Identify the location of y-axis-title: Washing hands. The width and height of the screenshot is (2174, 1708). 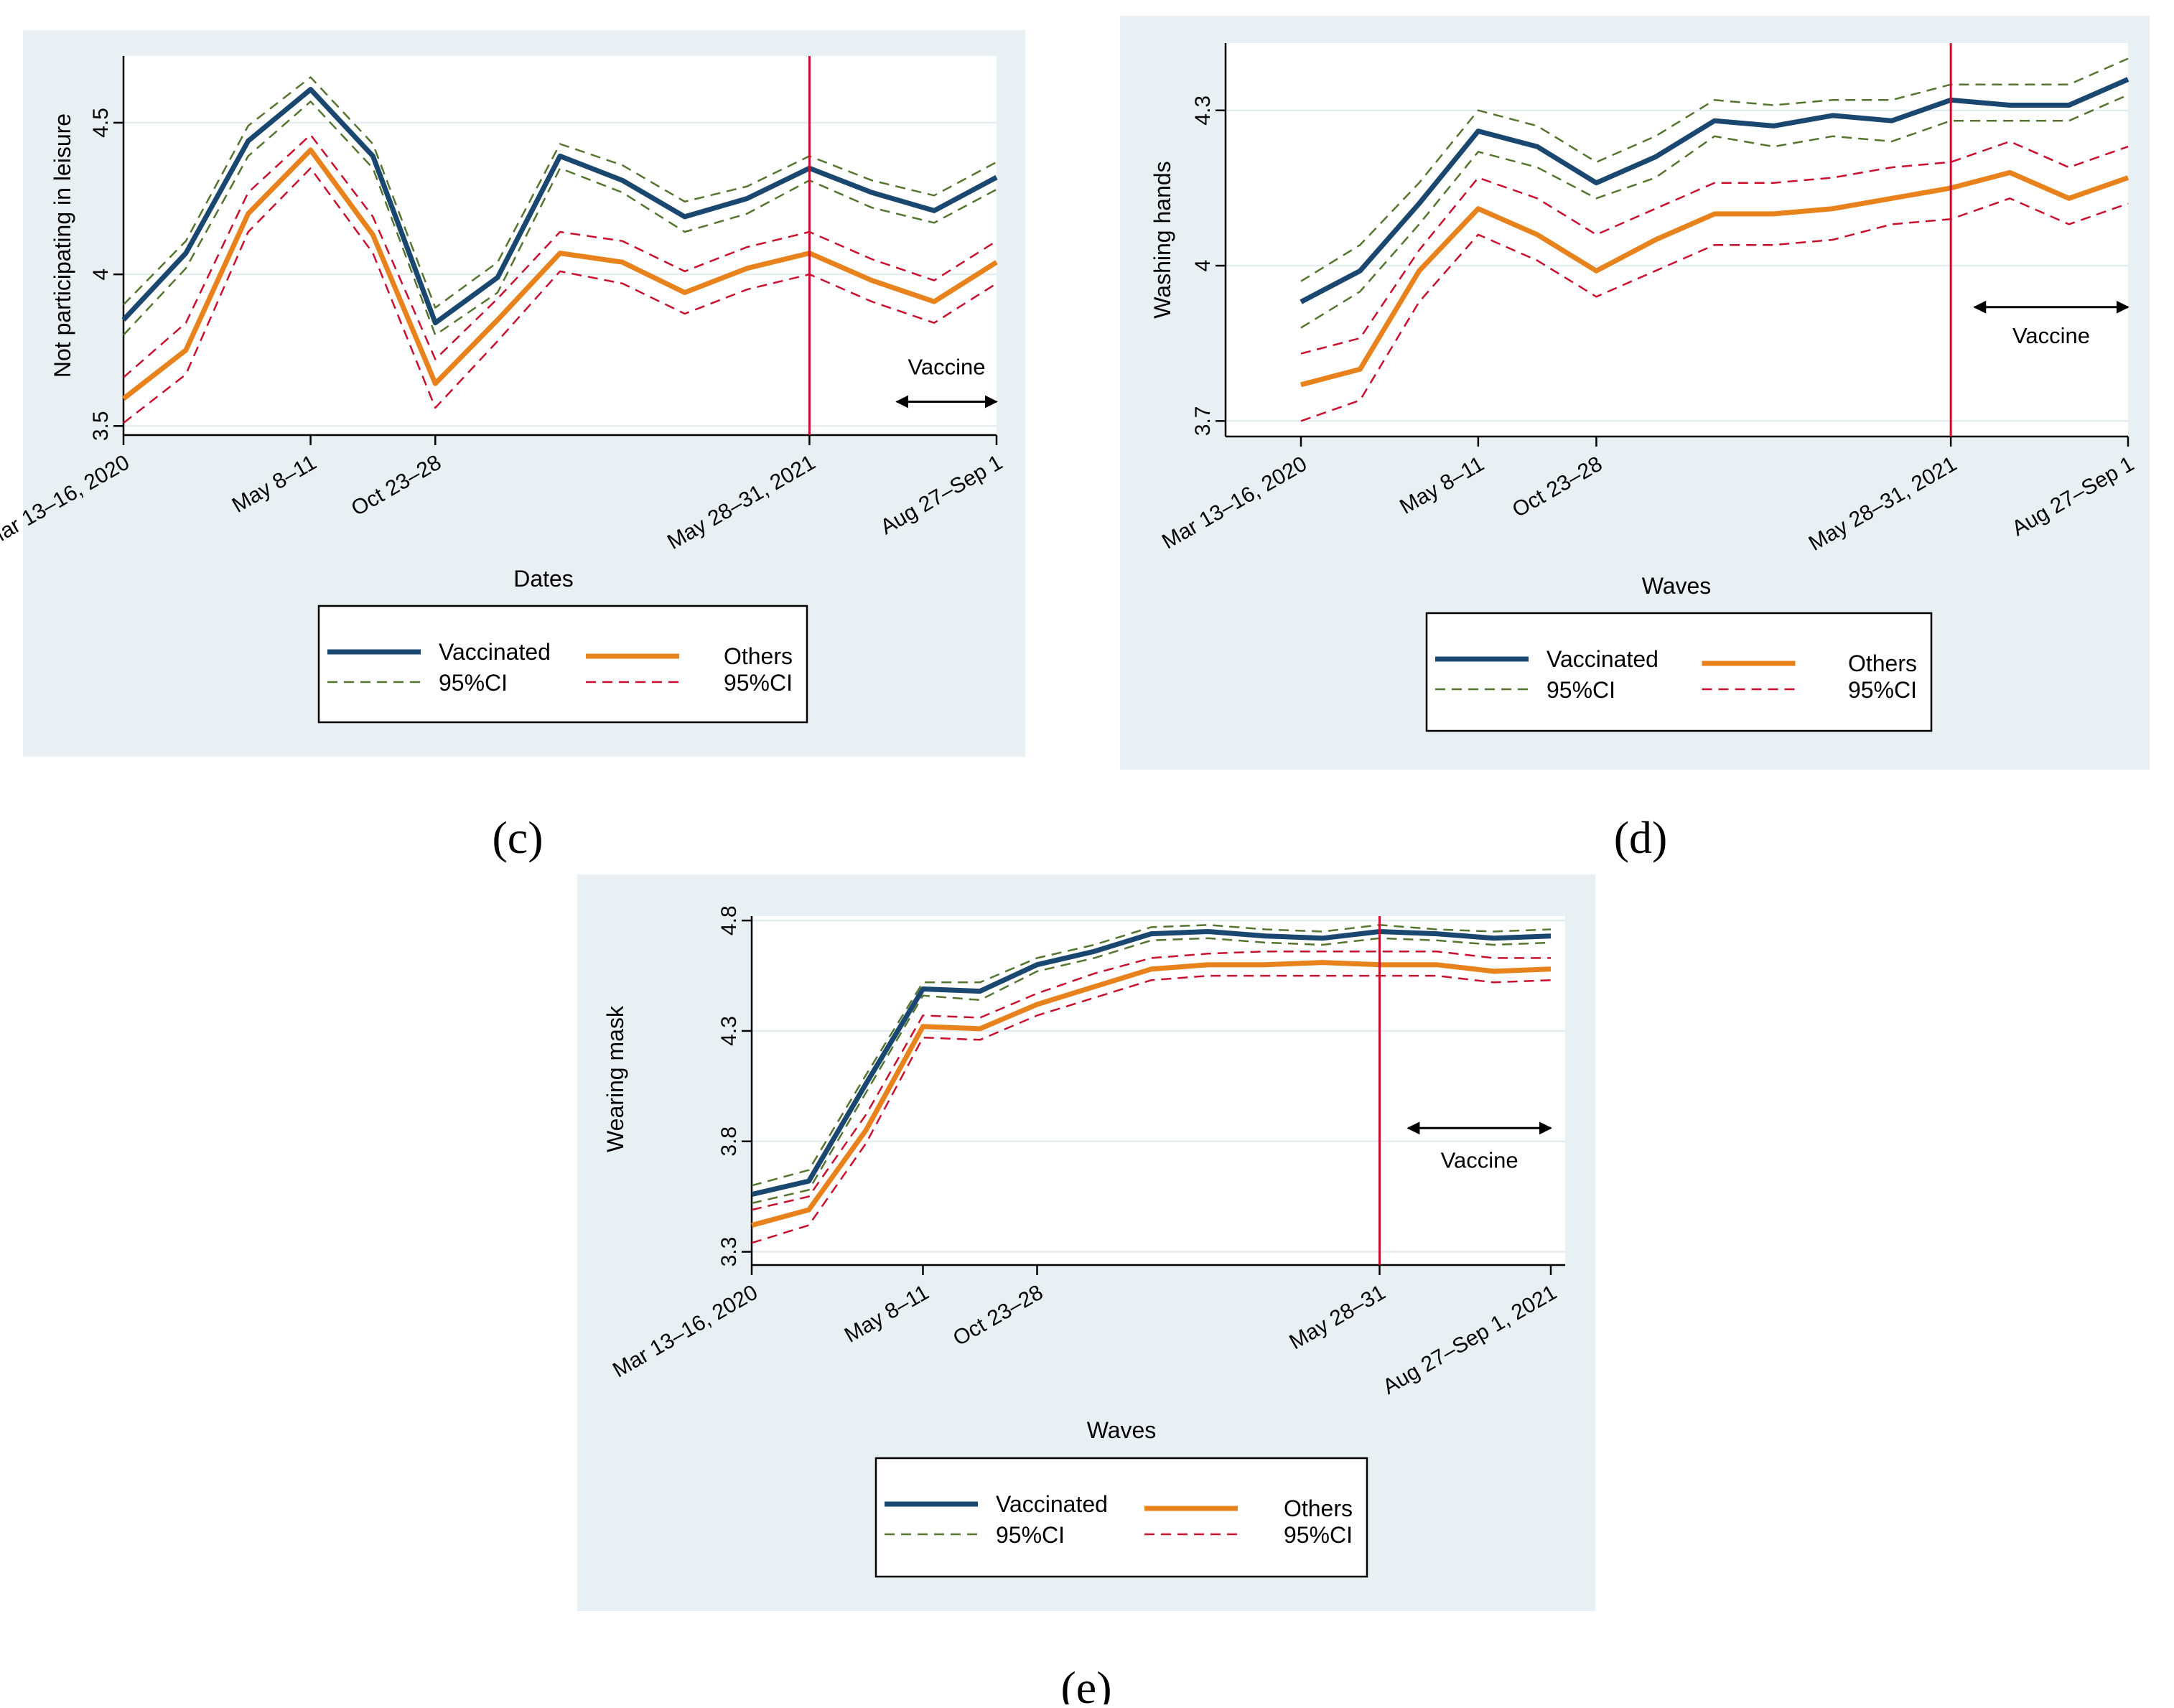
(1162, 239).